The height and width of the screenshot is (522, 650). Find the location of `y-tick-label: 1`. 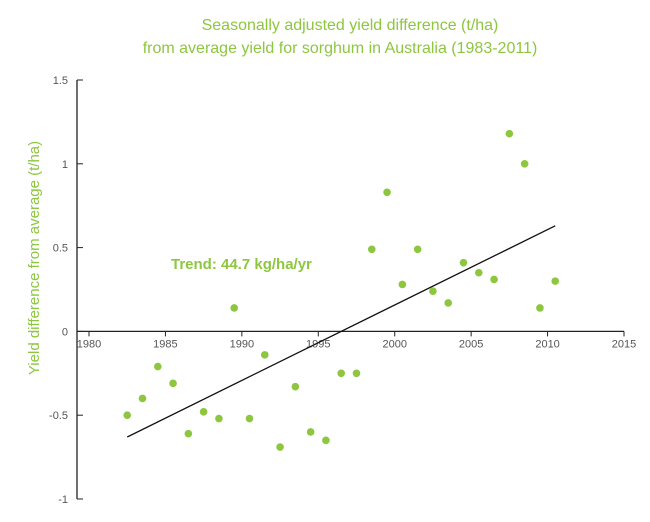

y-tick-label: 1 is located at coordinates (65, 165).